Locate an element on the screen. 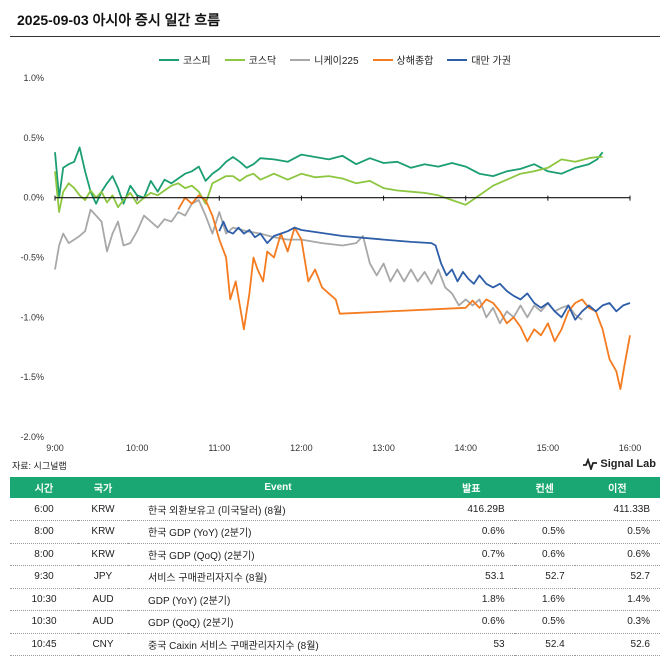  cell-event: 한국 GDP (YoY) (2분기) is located at coordinates (278, 532).